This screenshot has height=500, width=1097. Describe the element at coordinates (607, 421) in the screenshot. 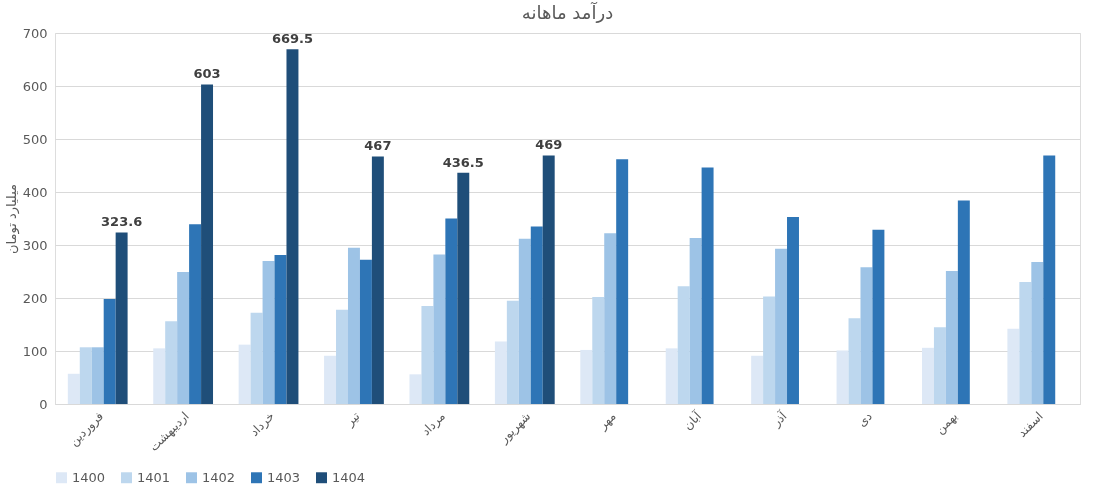

I see `x-tick-label: مهر` at that location.